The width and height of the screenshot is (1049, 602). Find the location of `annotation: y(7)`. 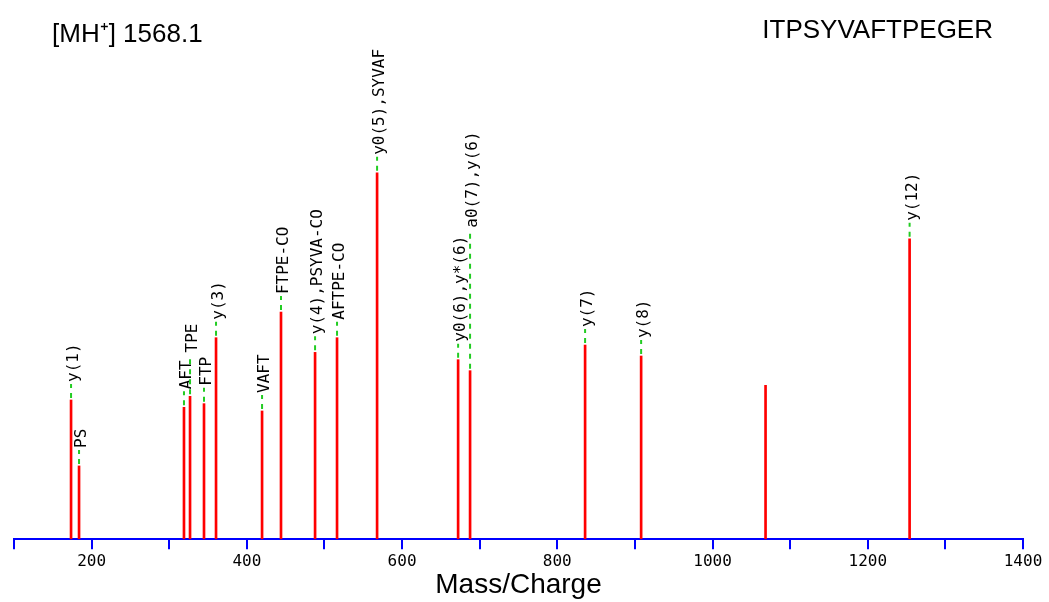

annotation: y(7) is located at coordinates (587, 308).